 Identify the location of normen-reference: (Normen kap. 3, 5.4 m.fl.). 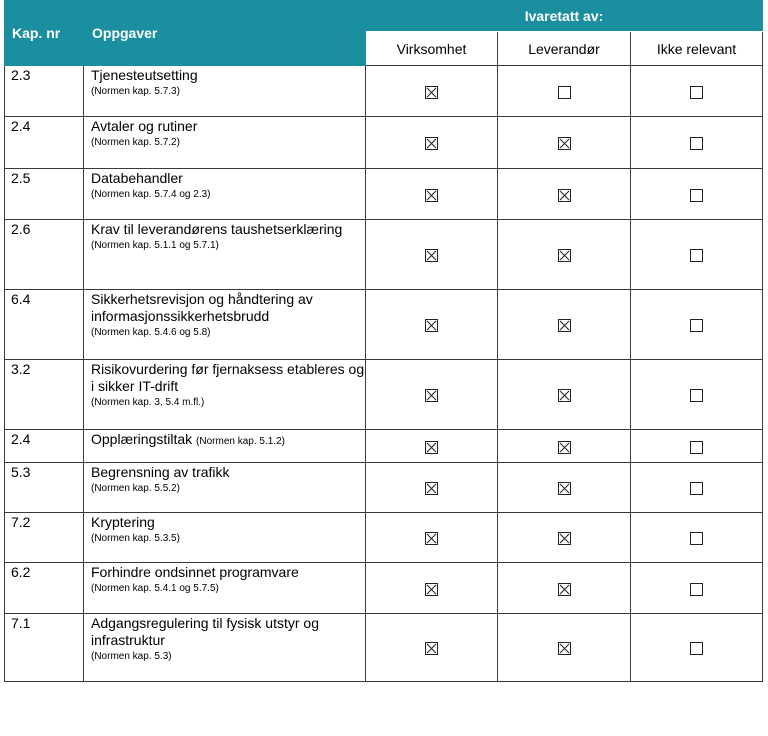
(148, 402).